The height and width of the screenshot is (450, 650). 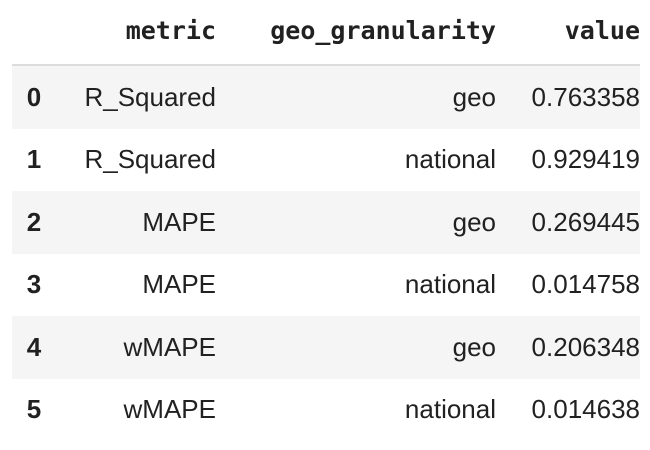 What do you see at coordinates (34, 284) in the screenshot?
I see `row-index: 3` at bounding box center [34, 284].